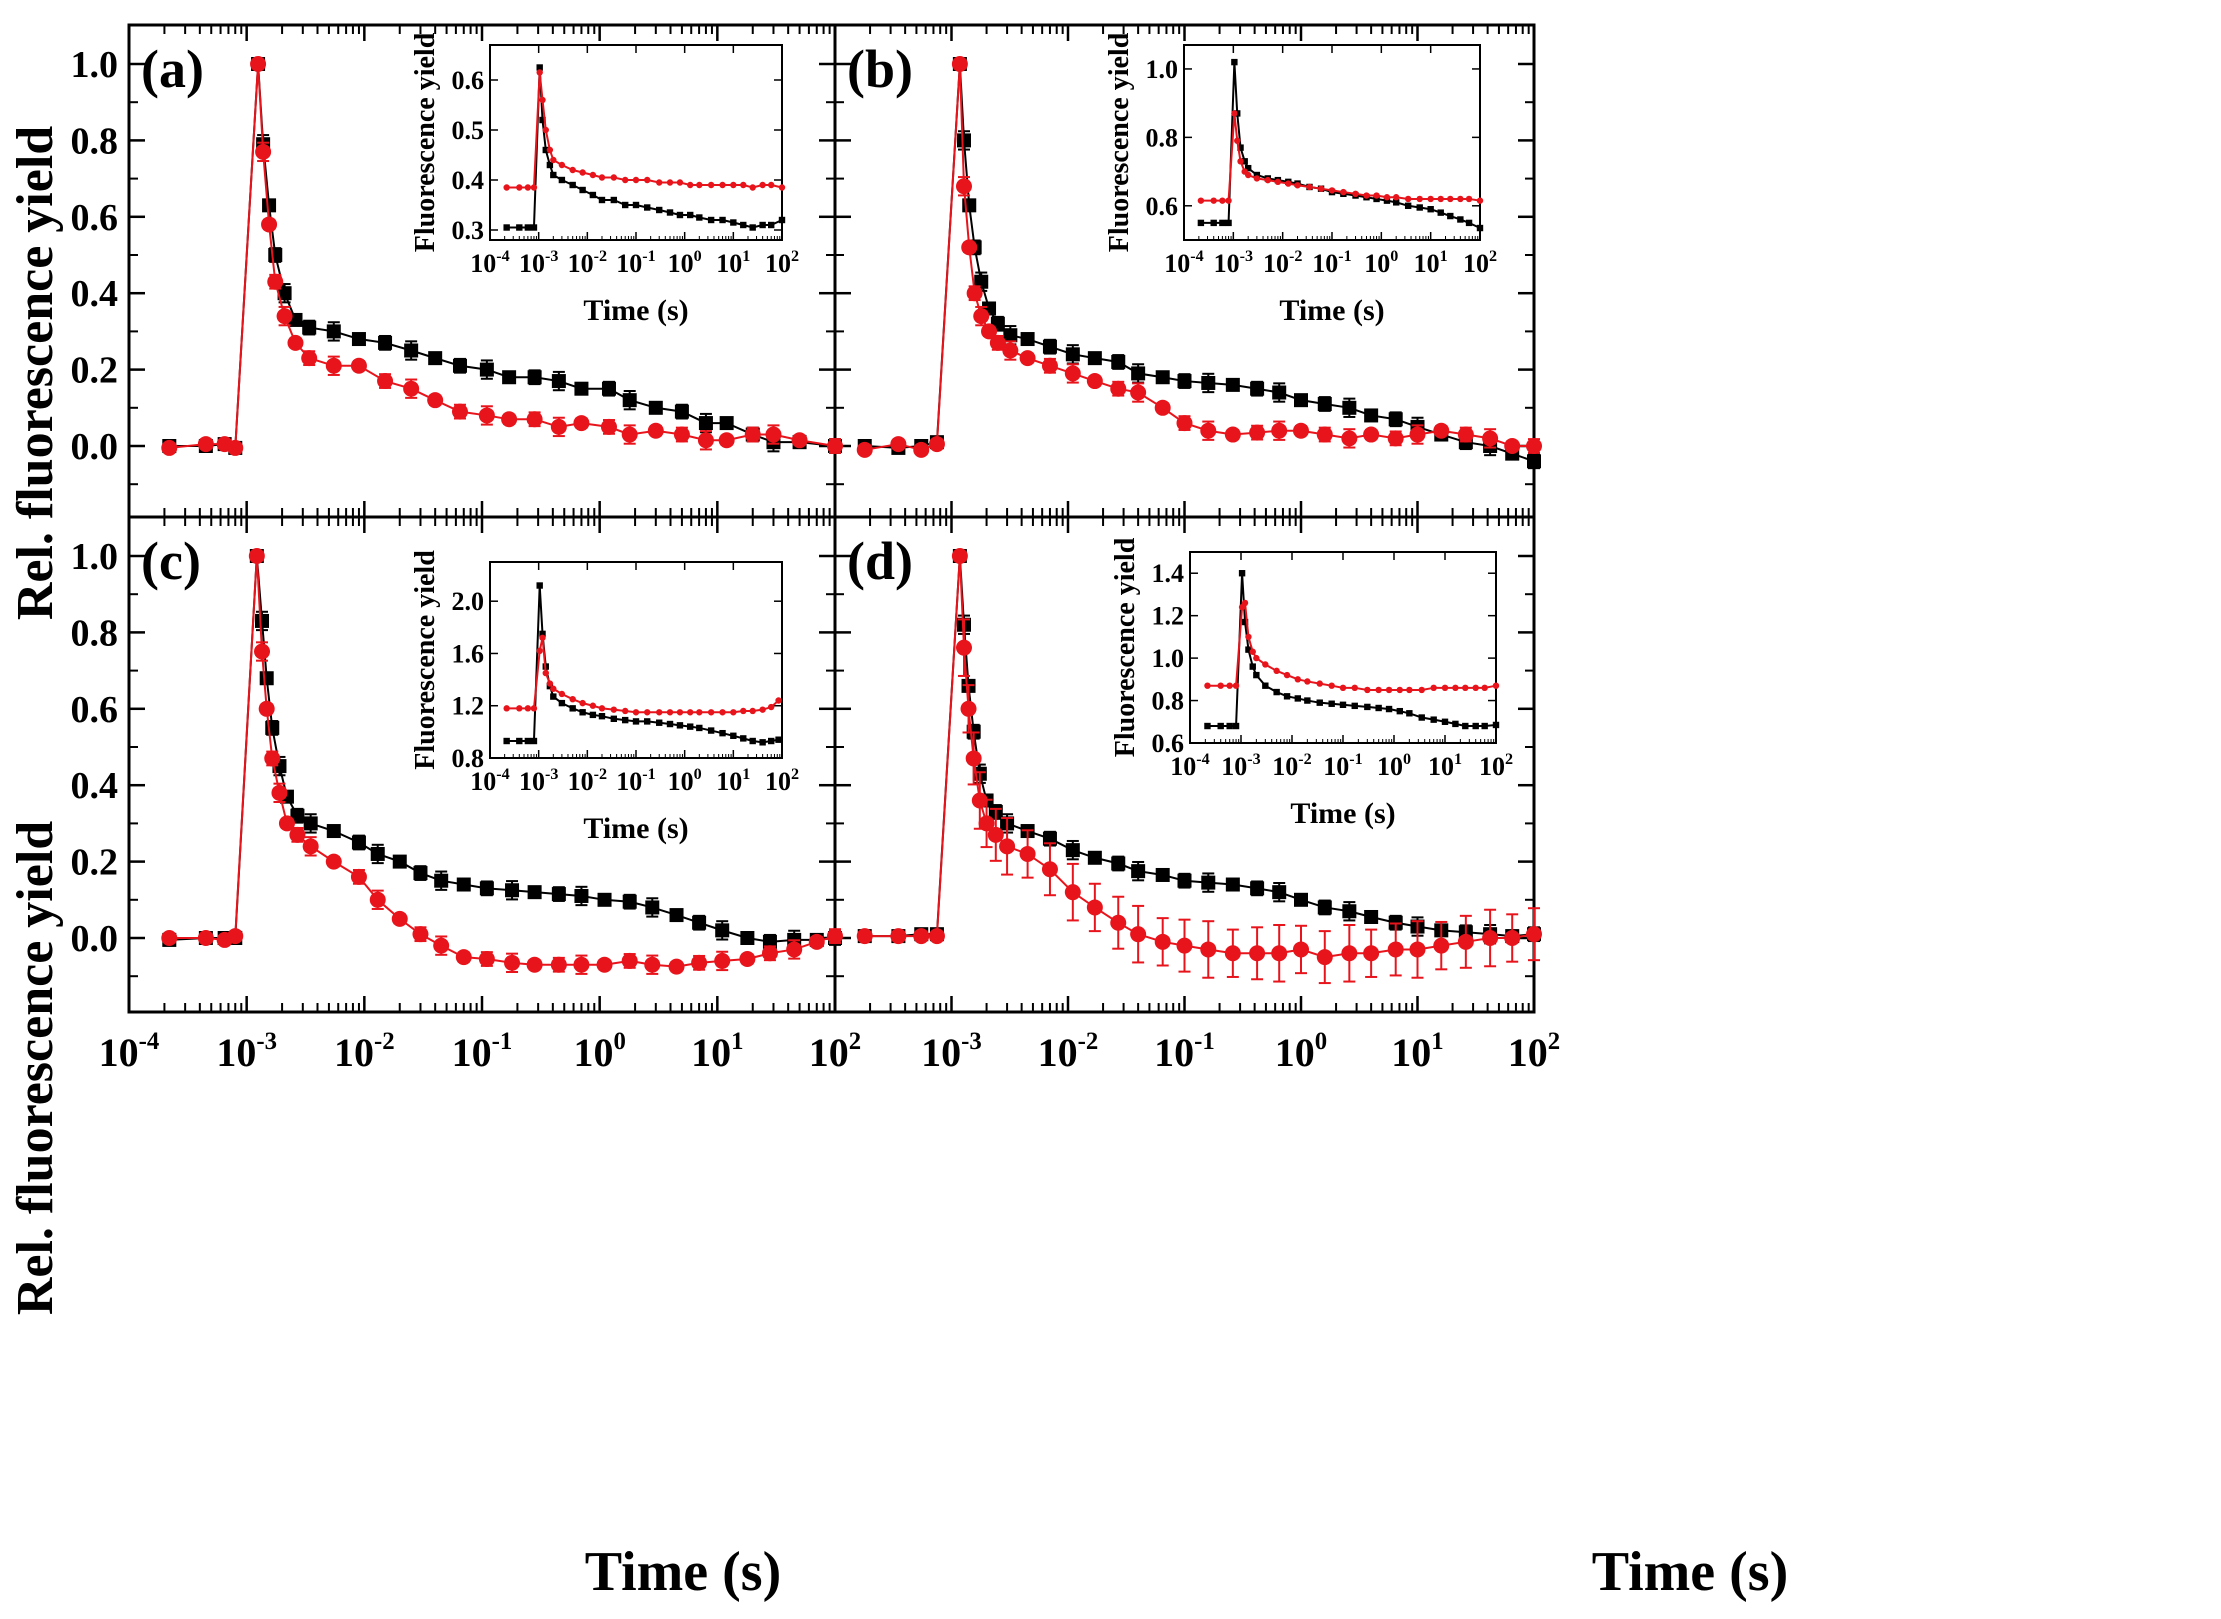  What do you see at coordinates (1119, 142) in the screenshot?
I see `inset-y-title: Fluorescence yield` at bounding box center [1119, 142].